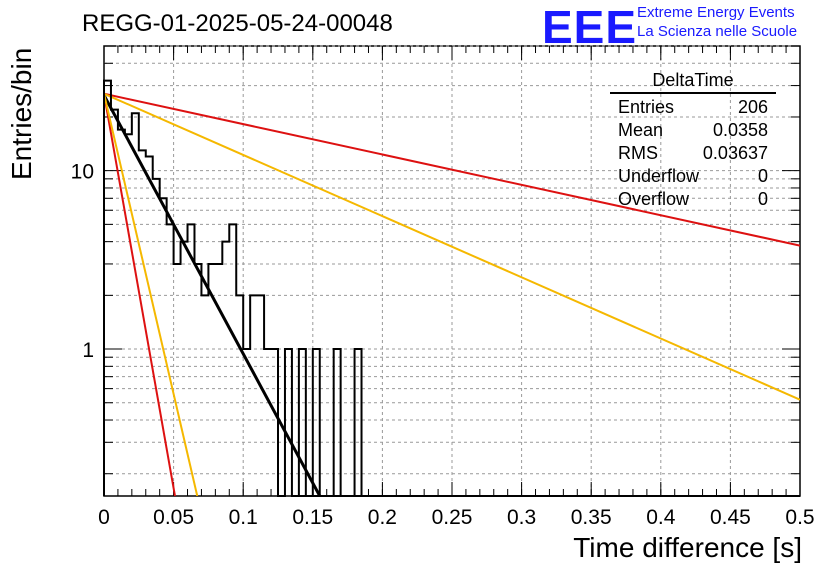 Image resolution: width=836 pixels, height=572 pixels. What do you see at coordinates (654, 199) in the screenshot?
I see `stats-label: Overflow` at bounding box center [654, 199].